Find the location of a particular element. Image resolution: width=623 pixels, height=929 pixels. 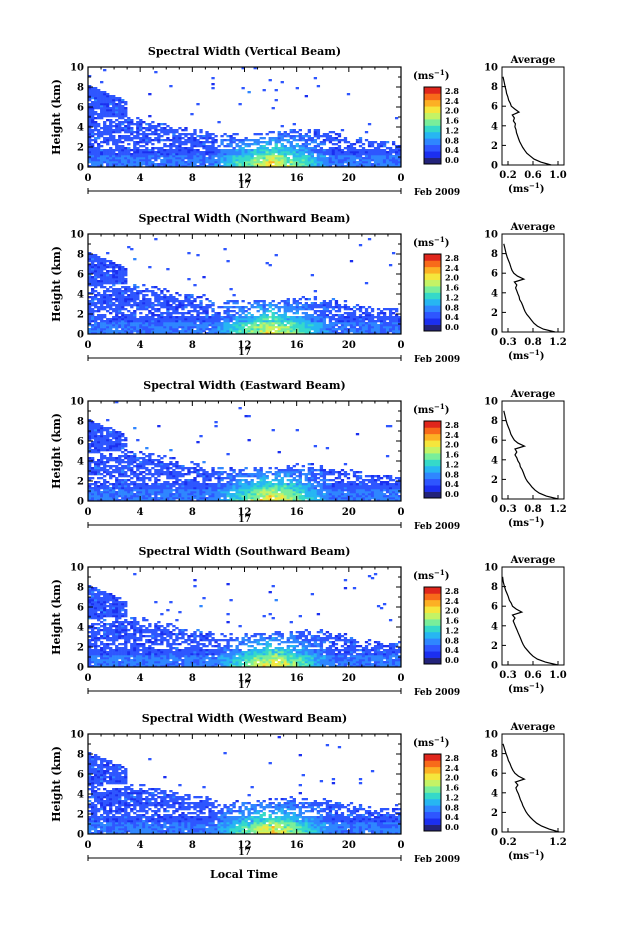

avg-y-tick-label: 6 is located at coordinates (494, 274).